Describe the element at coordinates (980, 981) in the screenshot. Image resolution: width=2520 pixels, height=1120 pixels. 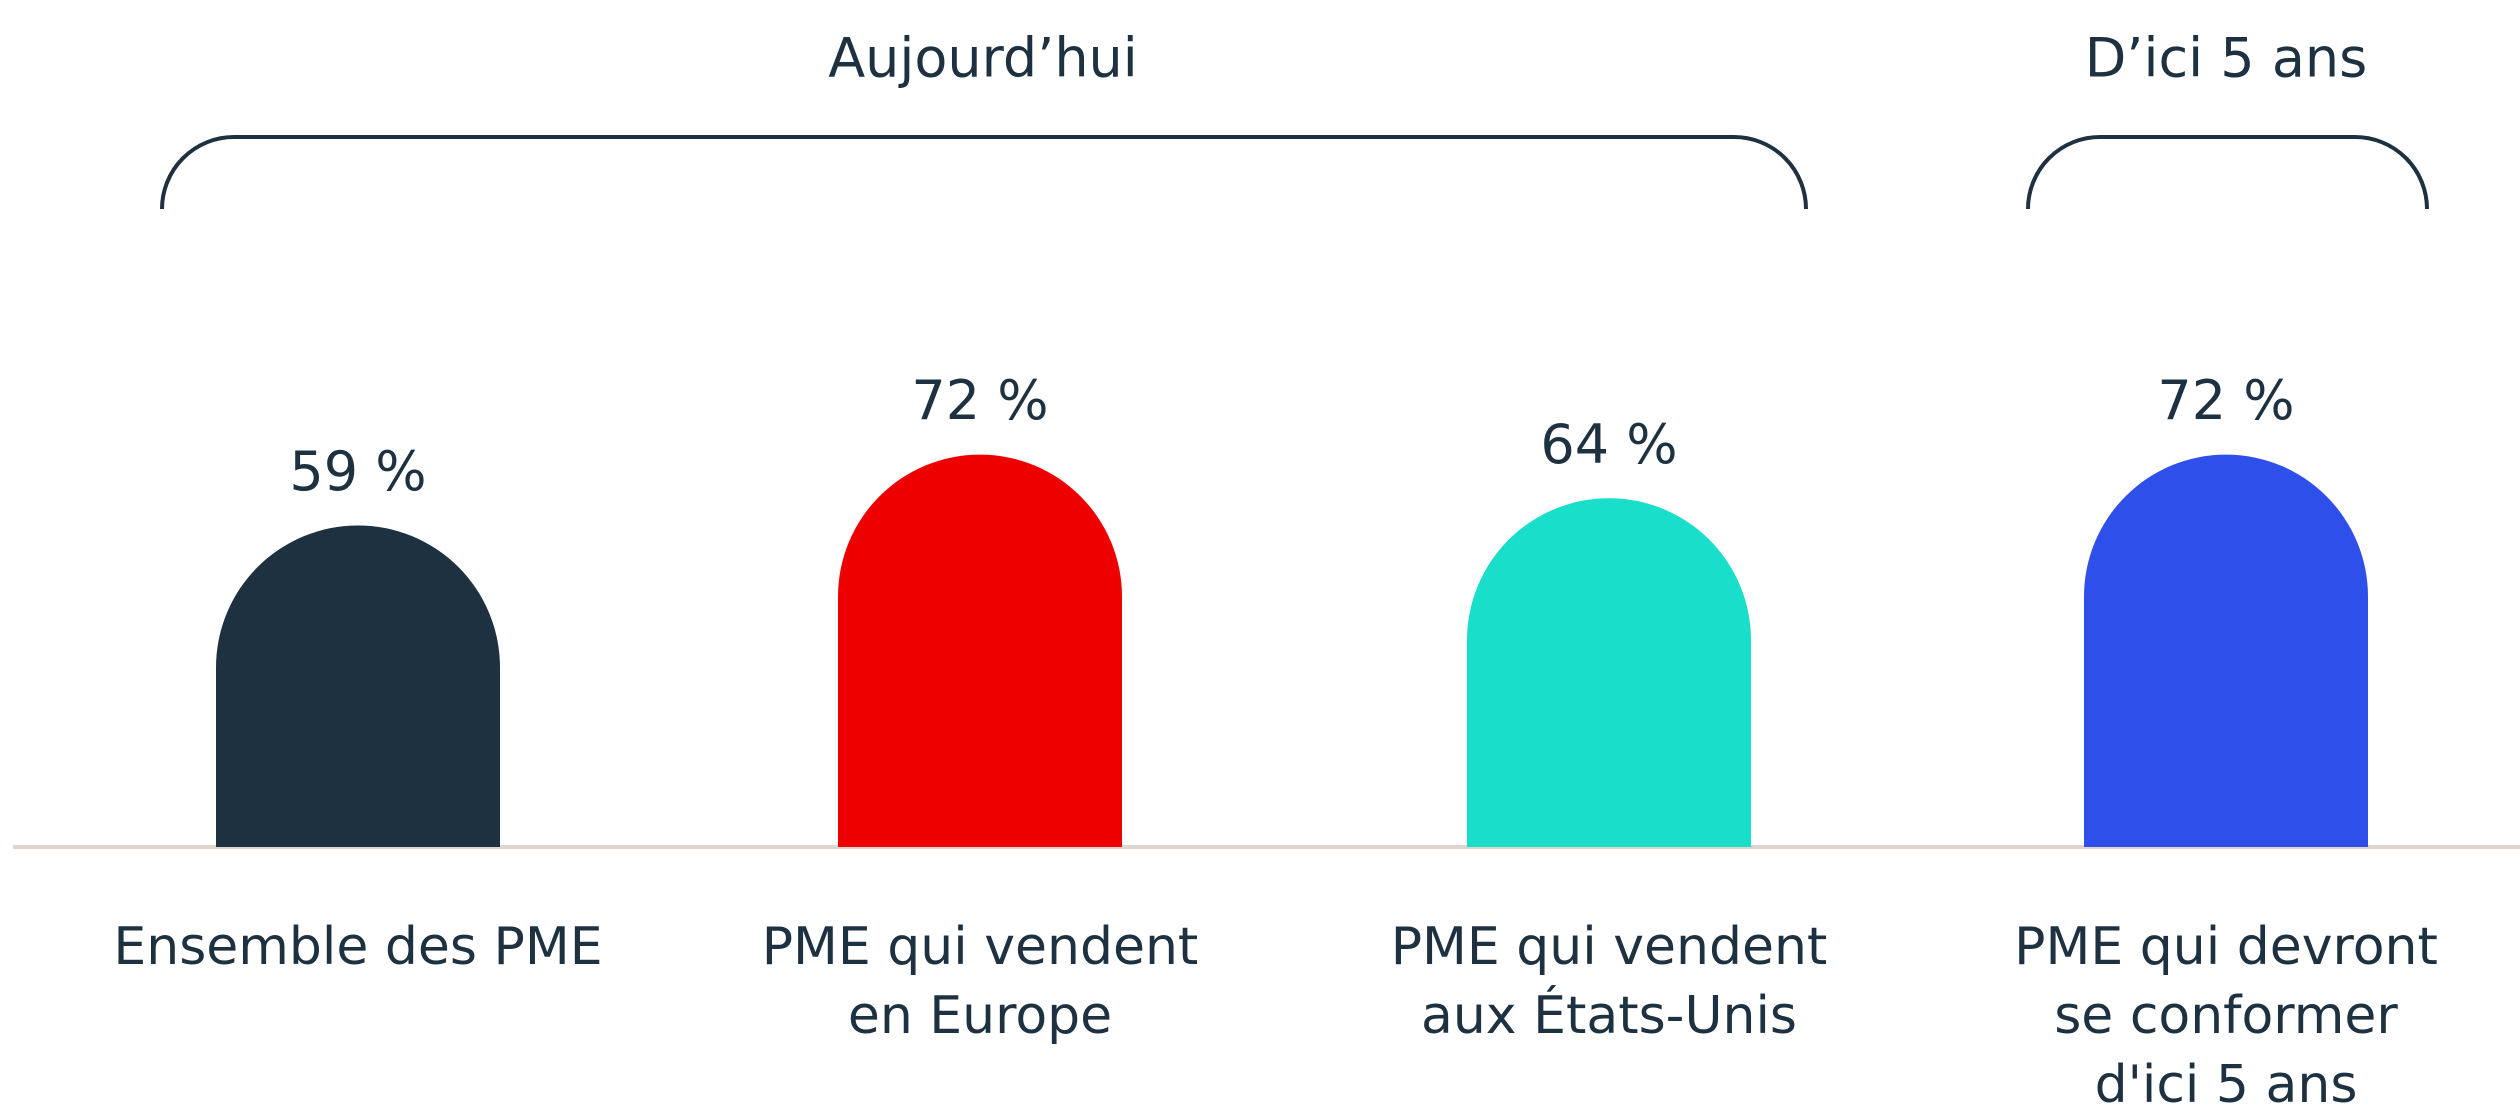
I see `category-label: PME qui vendent en Europe` at that location.